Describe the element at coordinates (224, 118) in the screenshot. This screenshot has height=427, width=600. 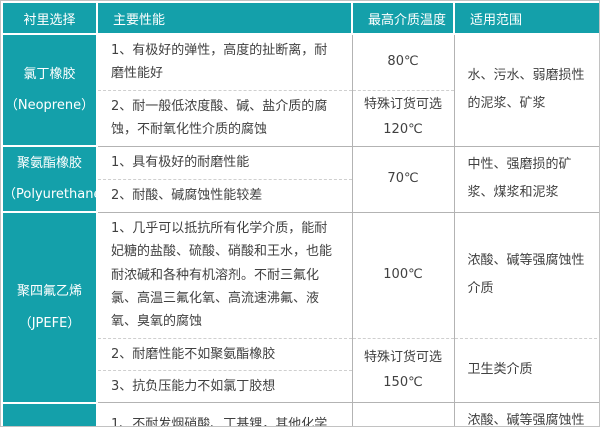
I see `performance-cell: 2、耐一般低浓度酸、碱、盐介质的腐蚀，不耐氧化性介质的腐蚀` at that location.